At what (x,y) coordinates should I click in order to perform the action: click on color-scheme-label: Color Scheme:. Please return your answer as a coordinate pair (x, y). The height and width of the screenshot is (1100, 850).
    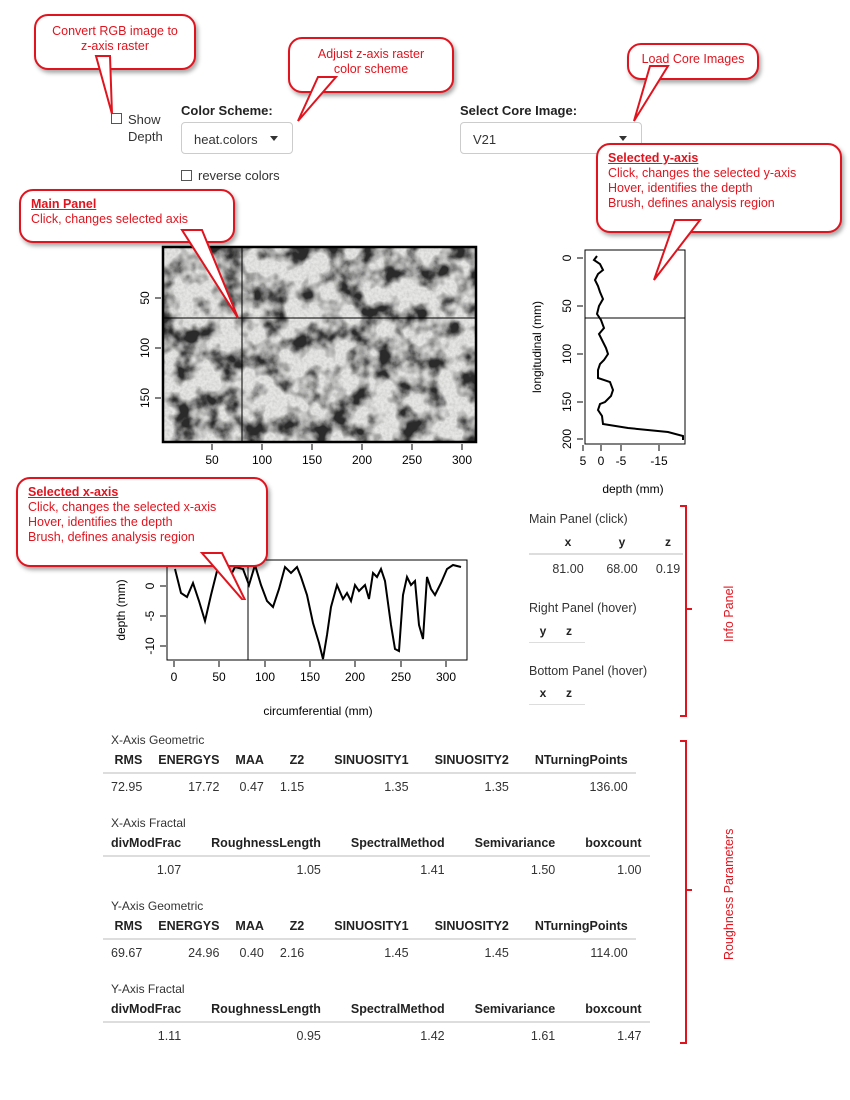
    Looking at the image, I should click on (227, 110).